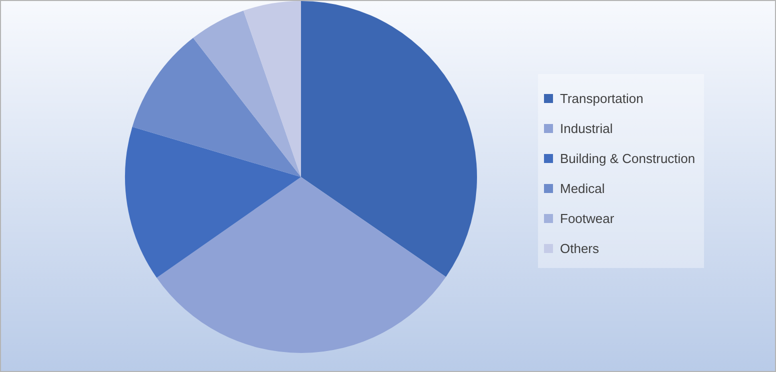 The width and height of the screenshot is (776, 372). Describe the element at coordinates (602, 98) in the screenshot. I see `legend-label: Transportation` at that location.